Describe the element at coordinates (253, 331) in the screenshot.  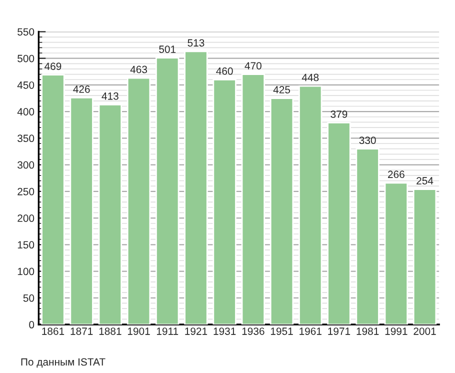
I see `x-tick-label: 1936` at that location.